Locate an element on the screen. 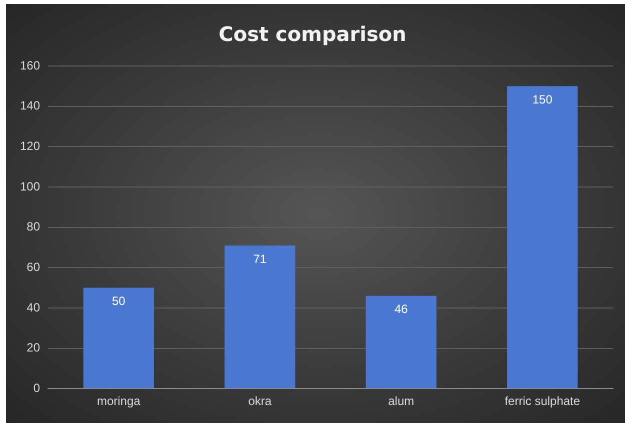  chart-title: Cost comparison is located at coordinates (312, 34).